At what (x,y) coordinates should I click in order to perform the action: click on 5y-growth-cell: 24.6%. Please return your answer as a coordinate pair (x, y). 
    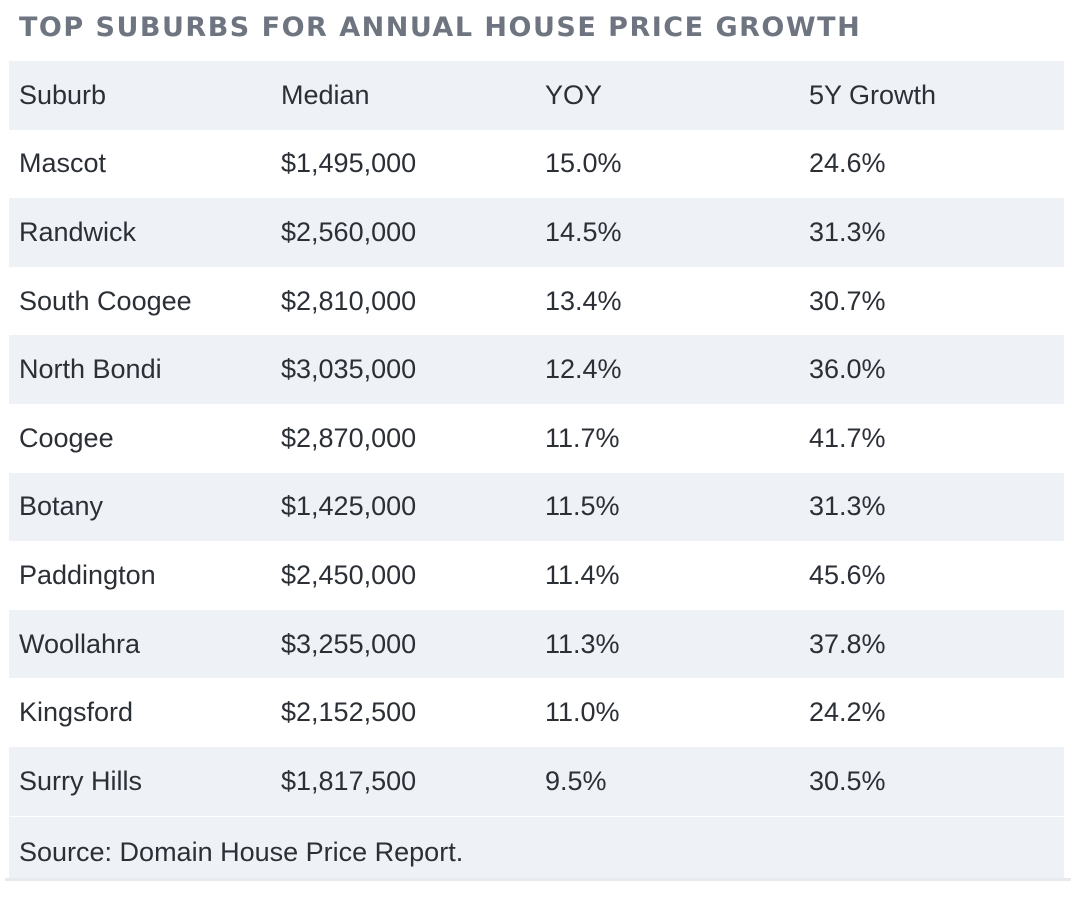
    Looking at the image, I should click on (847, 163).